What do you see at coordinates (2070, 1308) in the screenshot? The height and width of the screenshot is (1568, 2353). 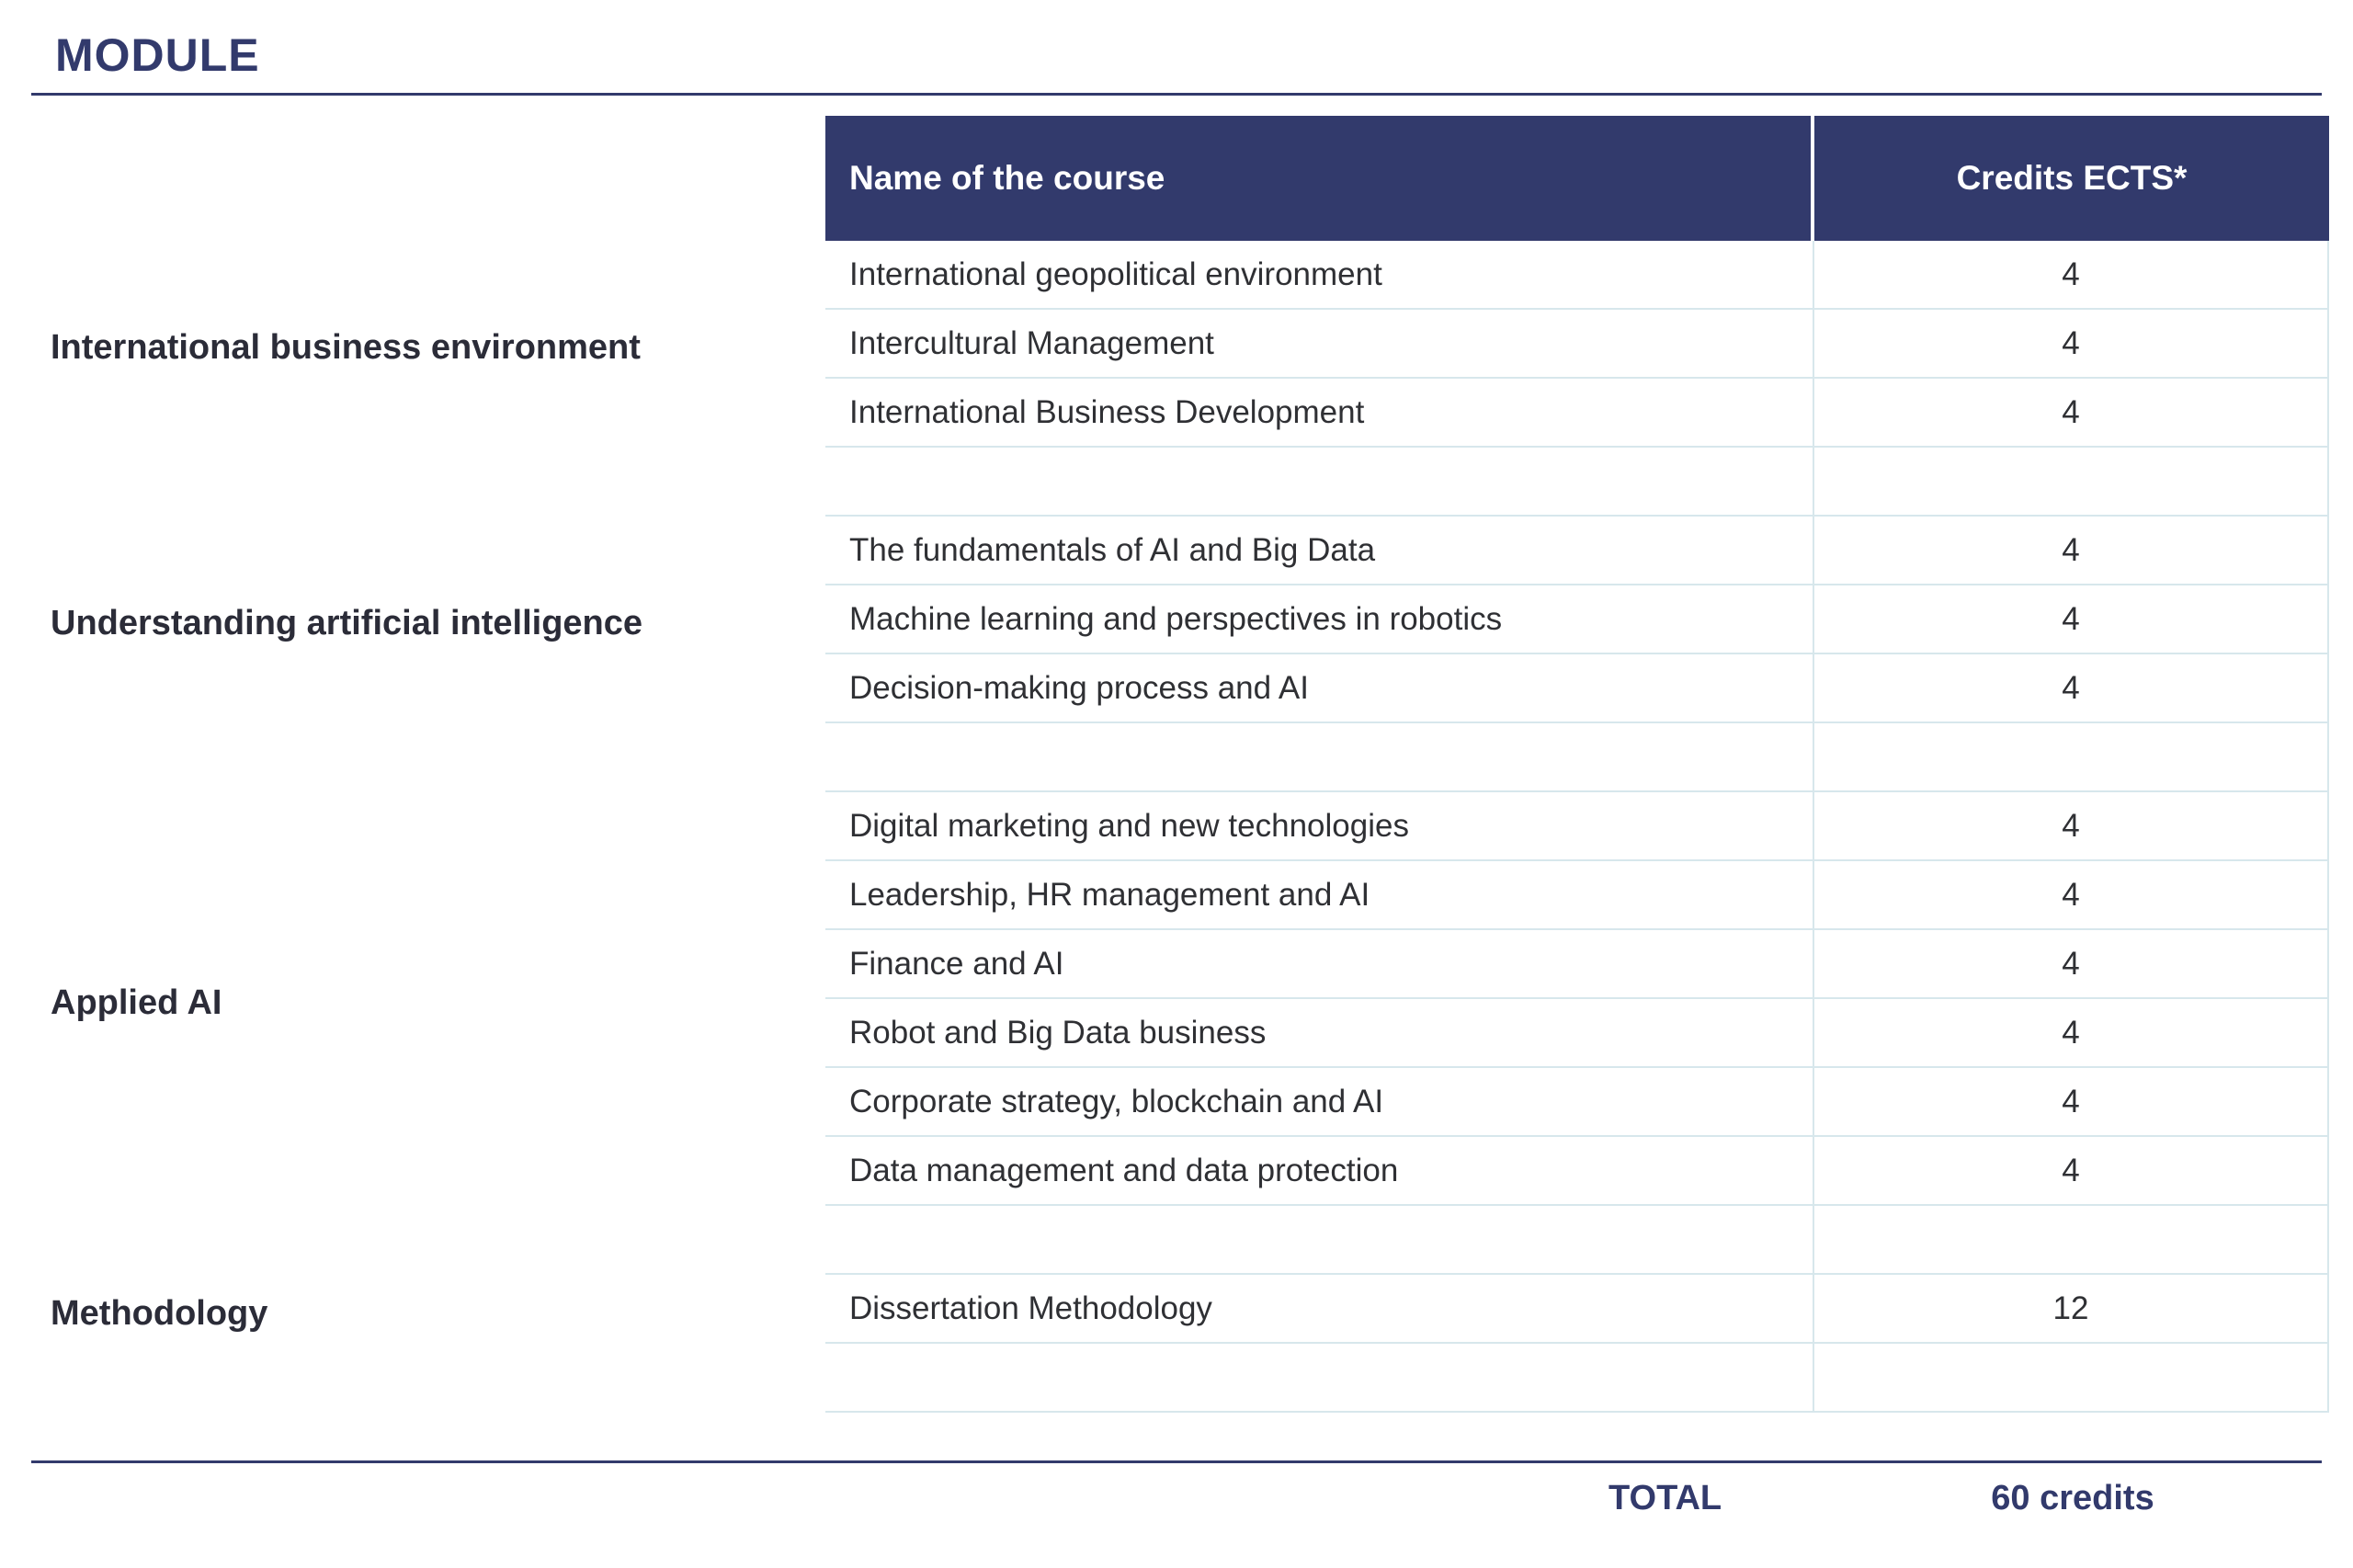 I see `course-credits: 12` at bounding box center [2070, 1308].